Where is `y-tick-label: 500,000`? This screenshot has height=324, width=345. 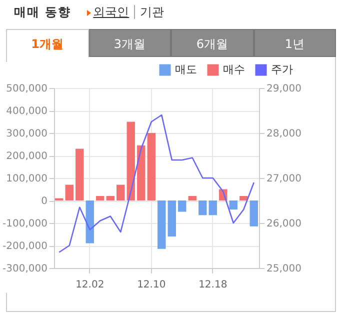
y-tick-label: 500,000 is located at coordinates (27, 89).